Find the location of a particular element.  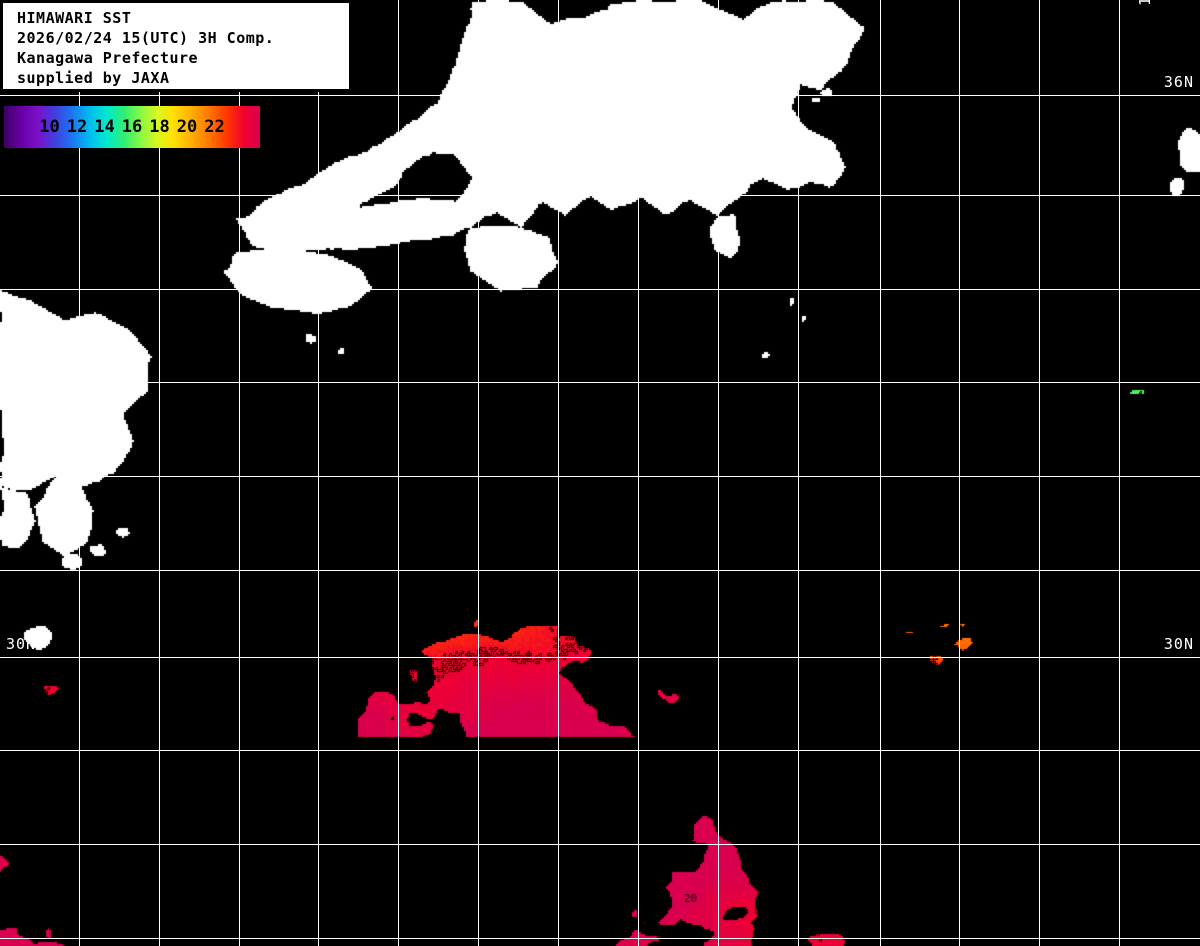

colorbar-gradient is located at coordinates (132, 127).